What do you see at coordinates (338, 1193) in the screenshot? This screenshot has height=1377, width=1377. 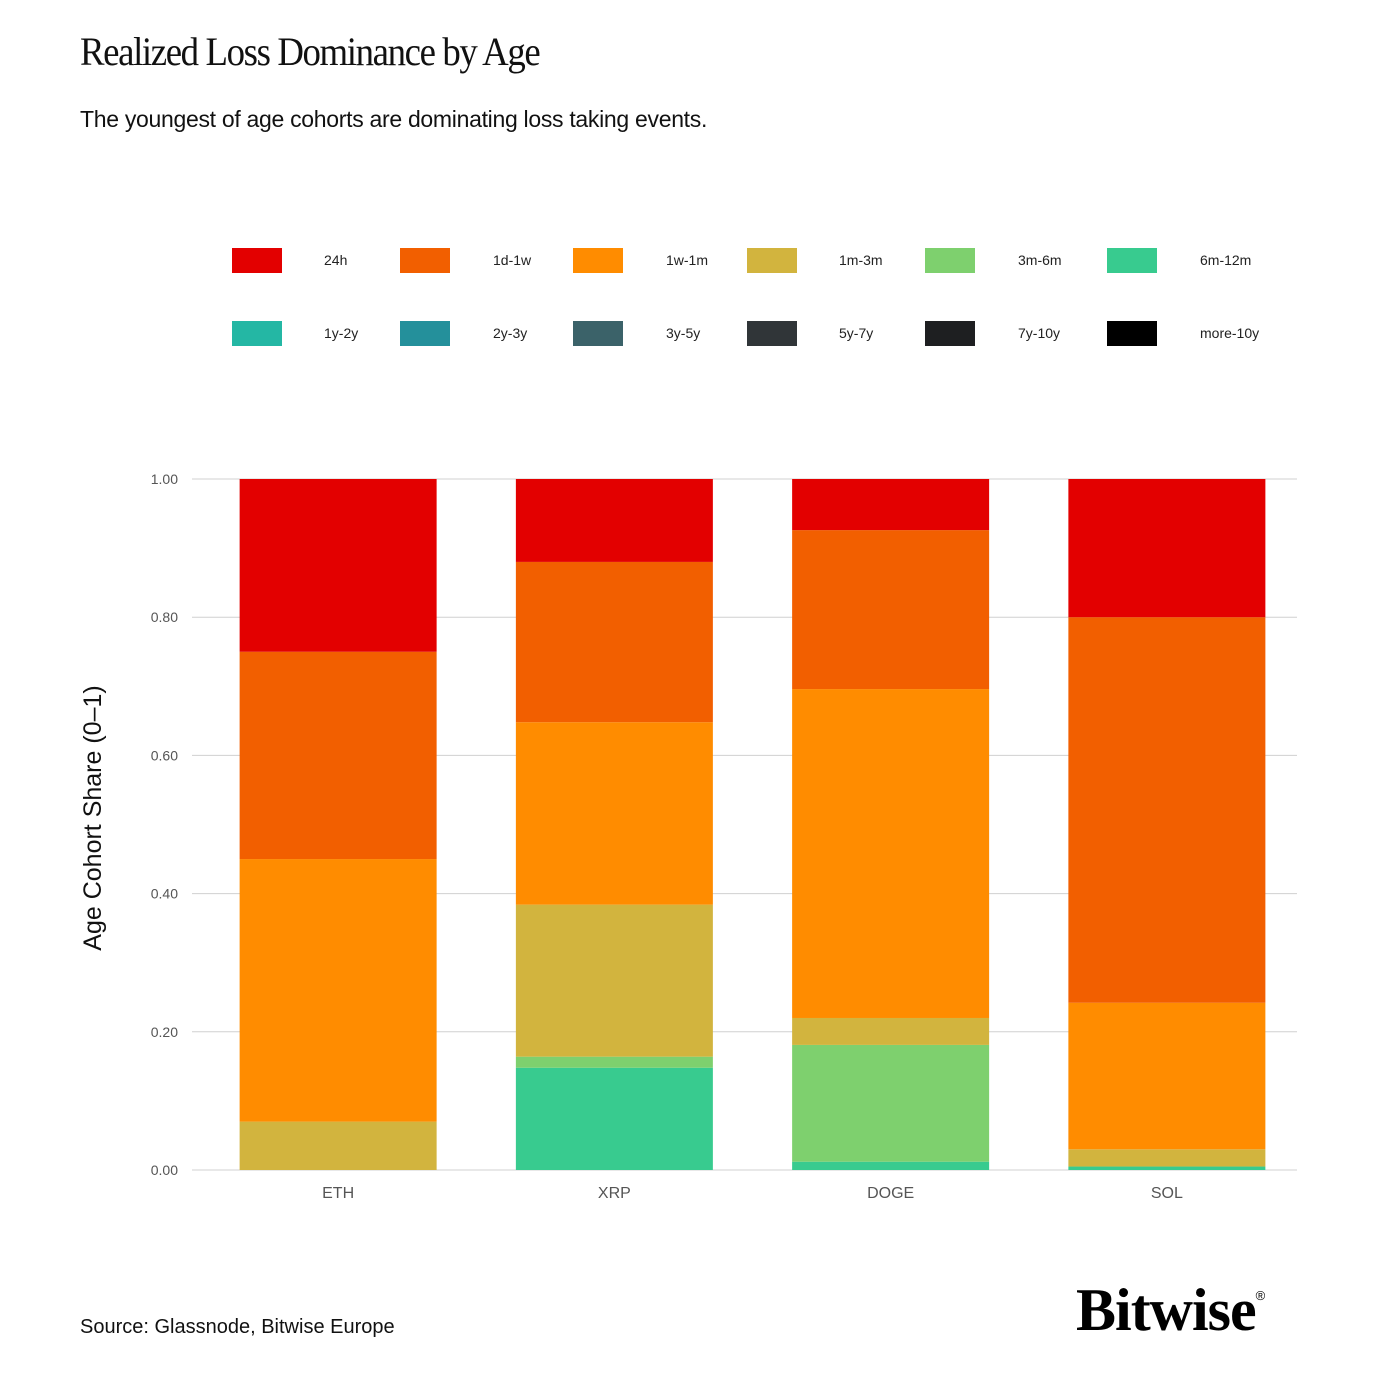 I see `x-tick-label: ETH` at bounding box center [338, 1193].